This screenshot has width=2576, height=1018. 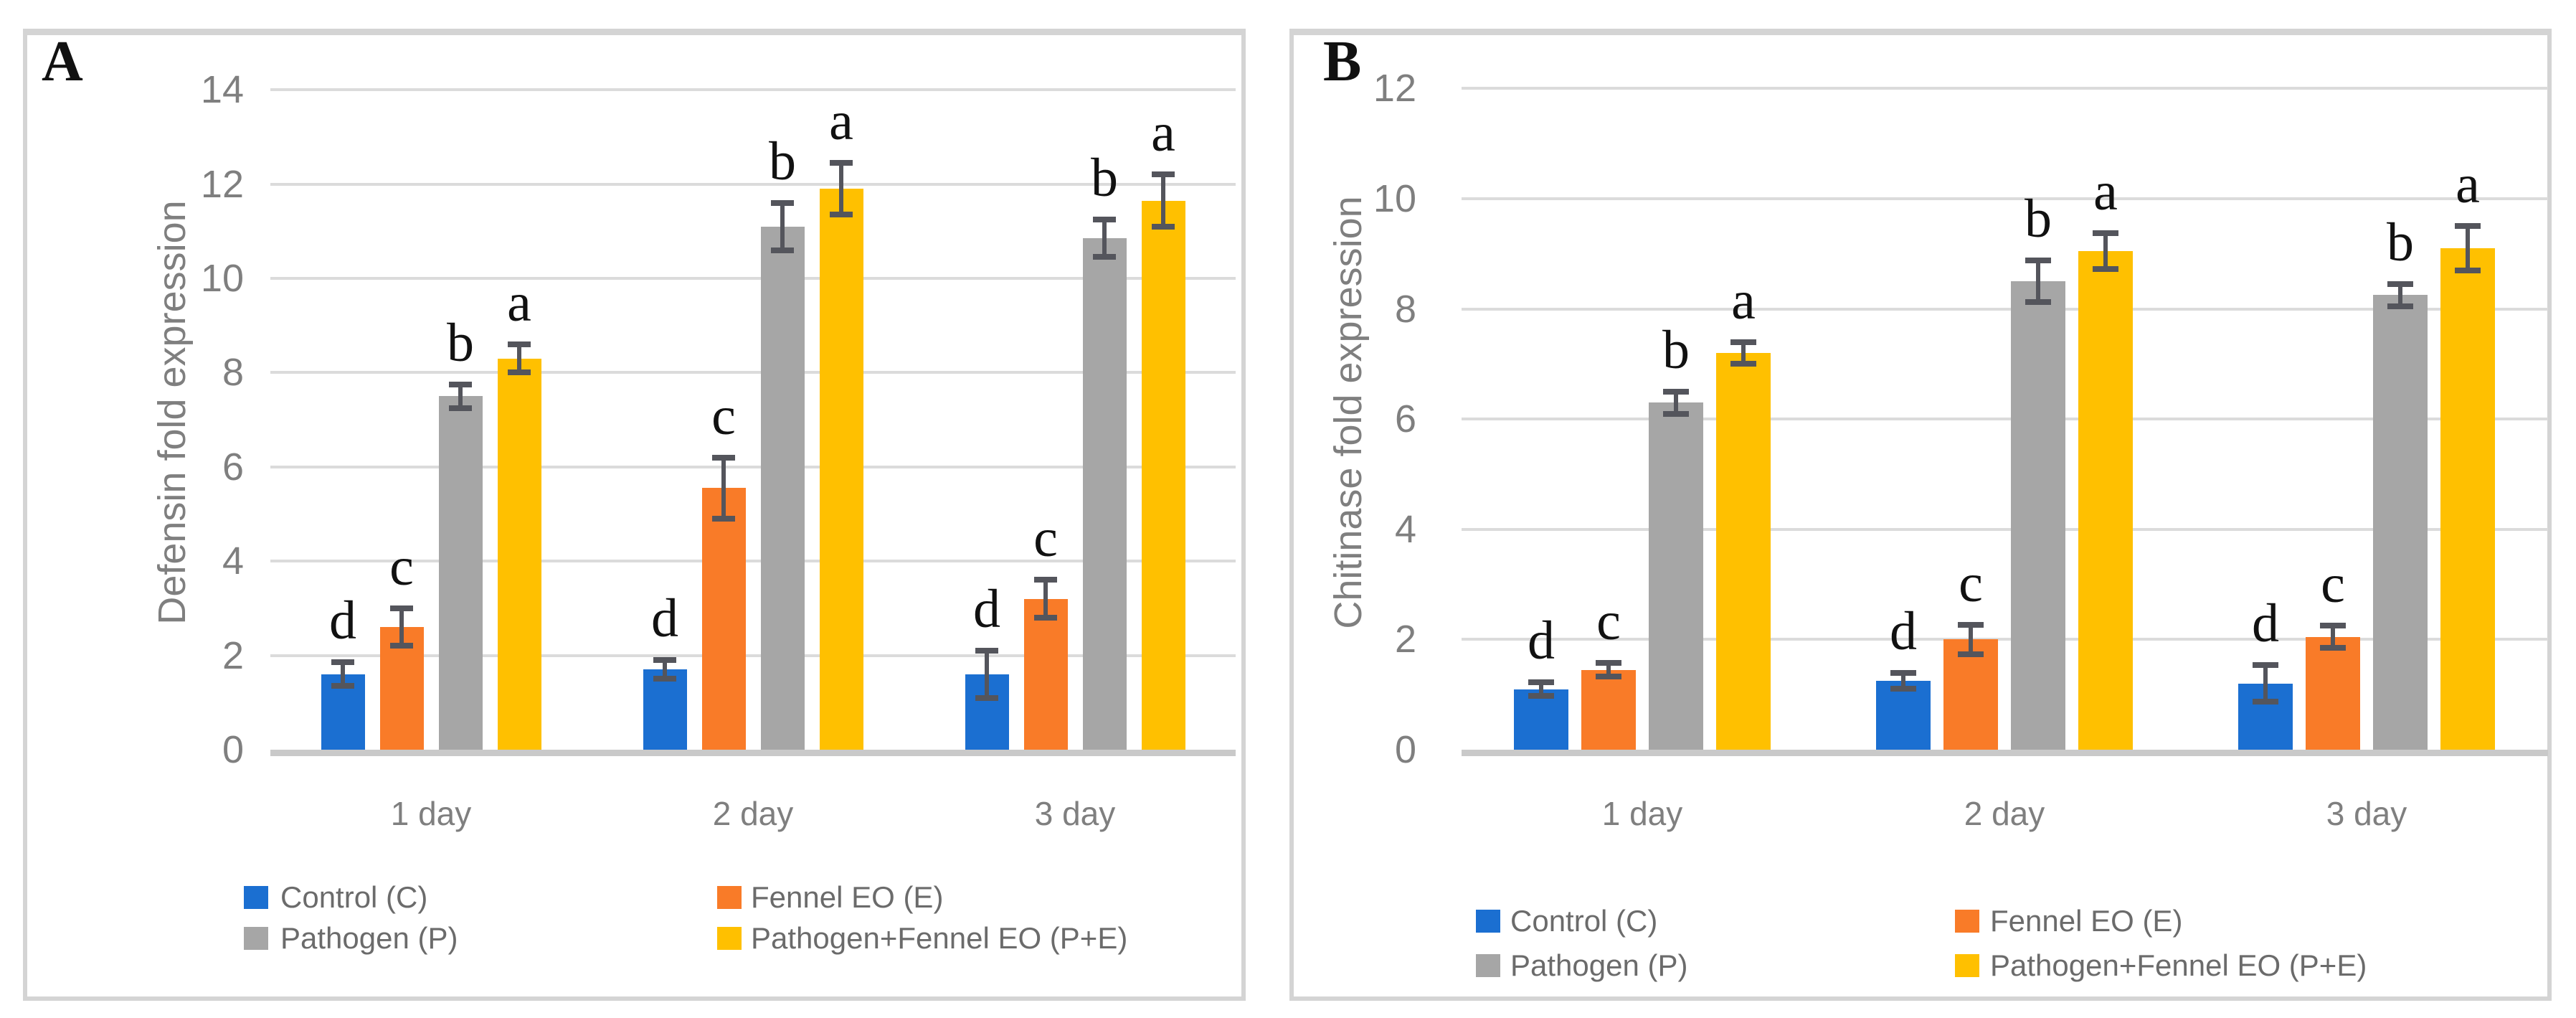 I want to click on y-tick-label: 12, so click(x=1394, y=88).